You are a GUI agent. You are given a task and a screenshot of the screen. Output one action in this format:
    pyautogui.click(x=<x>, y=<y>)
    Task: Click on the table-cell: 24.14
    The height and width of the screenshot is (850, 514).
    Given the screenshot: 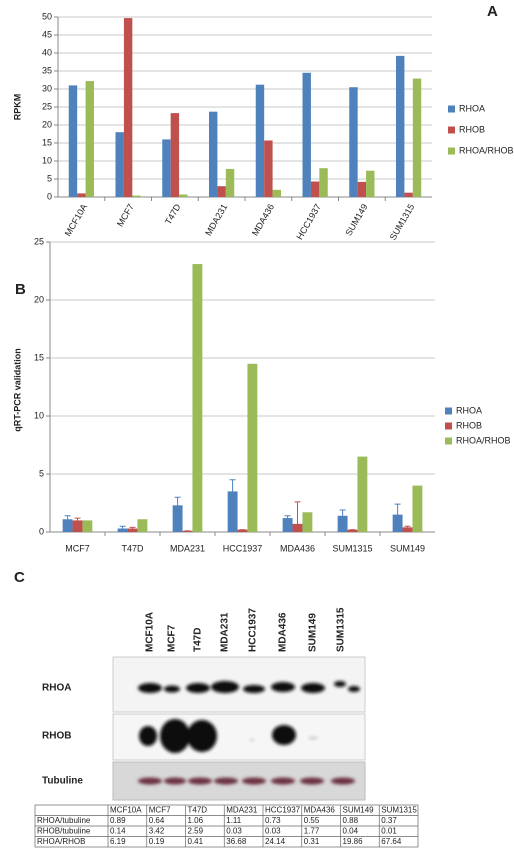 What is the action you would take?
    pyautogui.click(x=275, y=841)
    